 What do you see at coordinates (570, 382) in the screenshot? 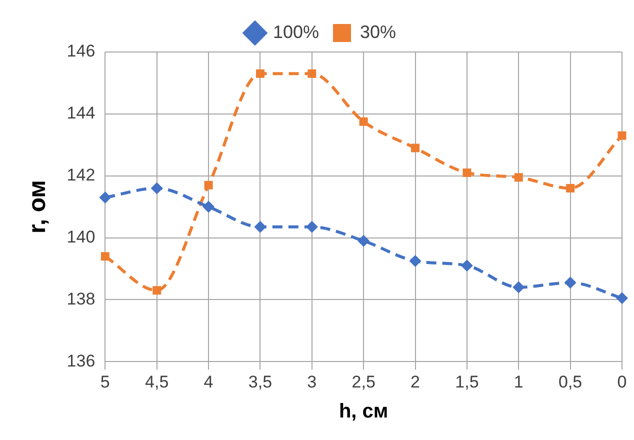
I see `x-tick-label: 0,5` at bounding box center [570, 382].